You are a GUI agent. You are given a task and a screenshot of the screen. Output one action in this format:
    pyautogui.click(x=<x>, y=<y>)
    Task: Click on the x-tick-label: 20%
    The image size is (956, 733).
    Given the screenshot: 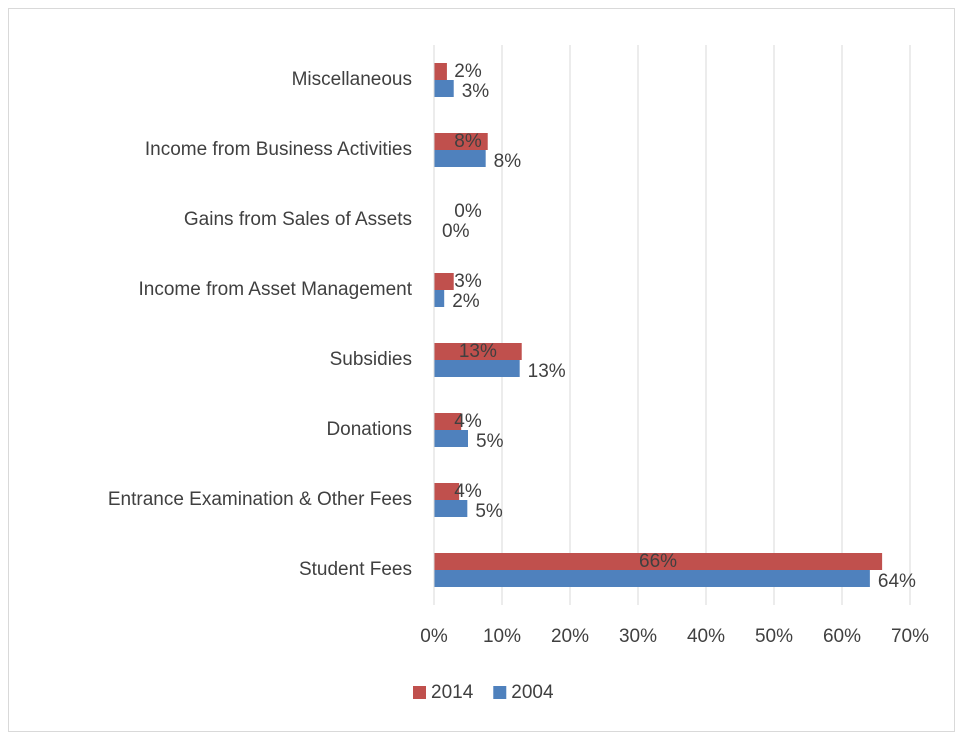 What is the action you would take?
    pyautogui.click(x=570, y=636)
    